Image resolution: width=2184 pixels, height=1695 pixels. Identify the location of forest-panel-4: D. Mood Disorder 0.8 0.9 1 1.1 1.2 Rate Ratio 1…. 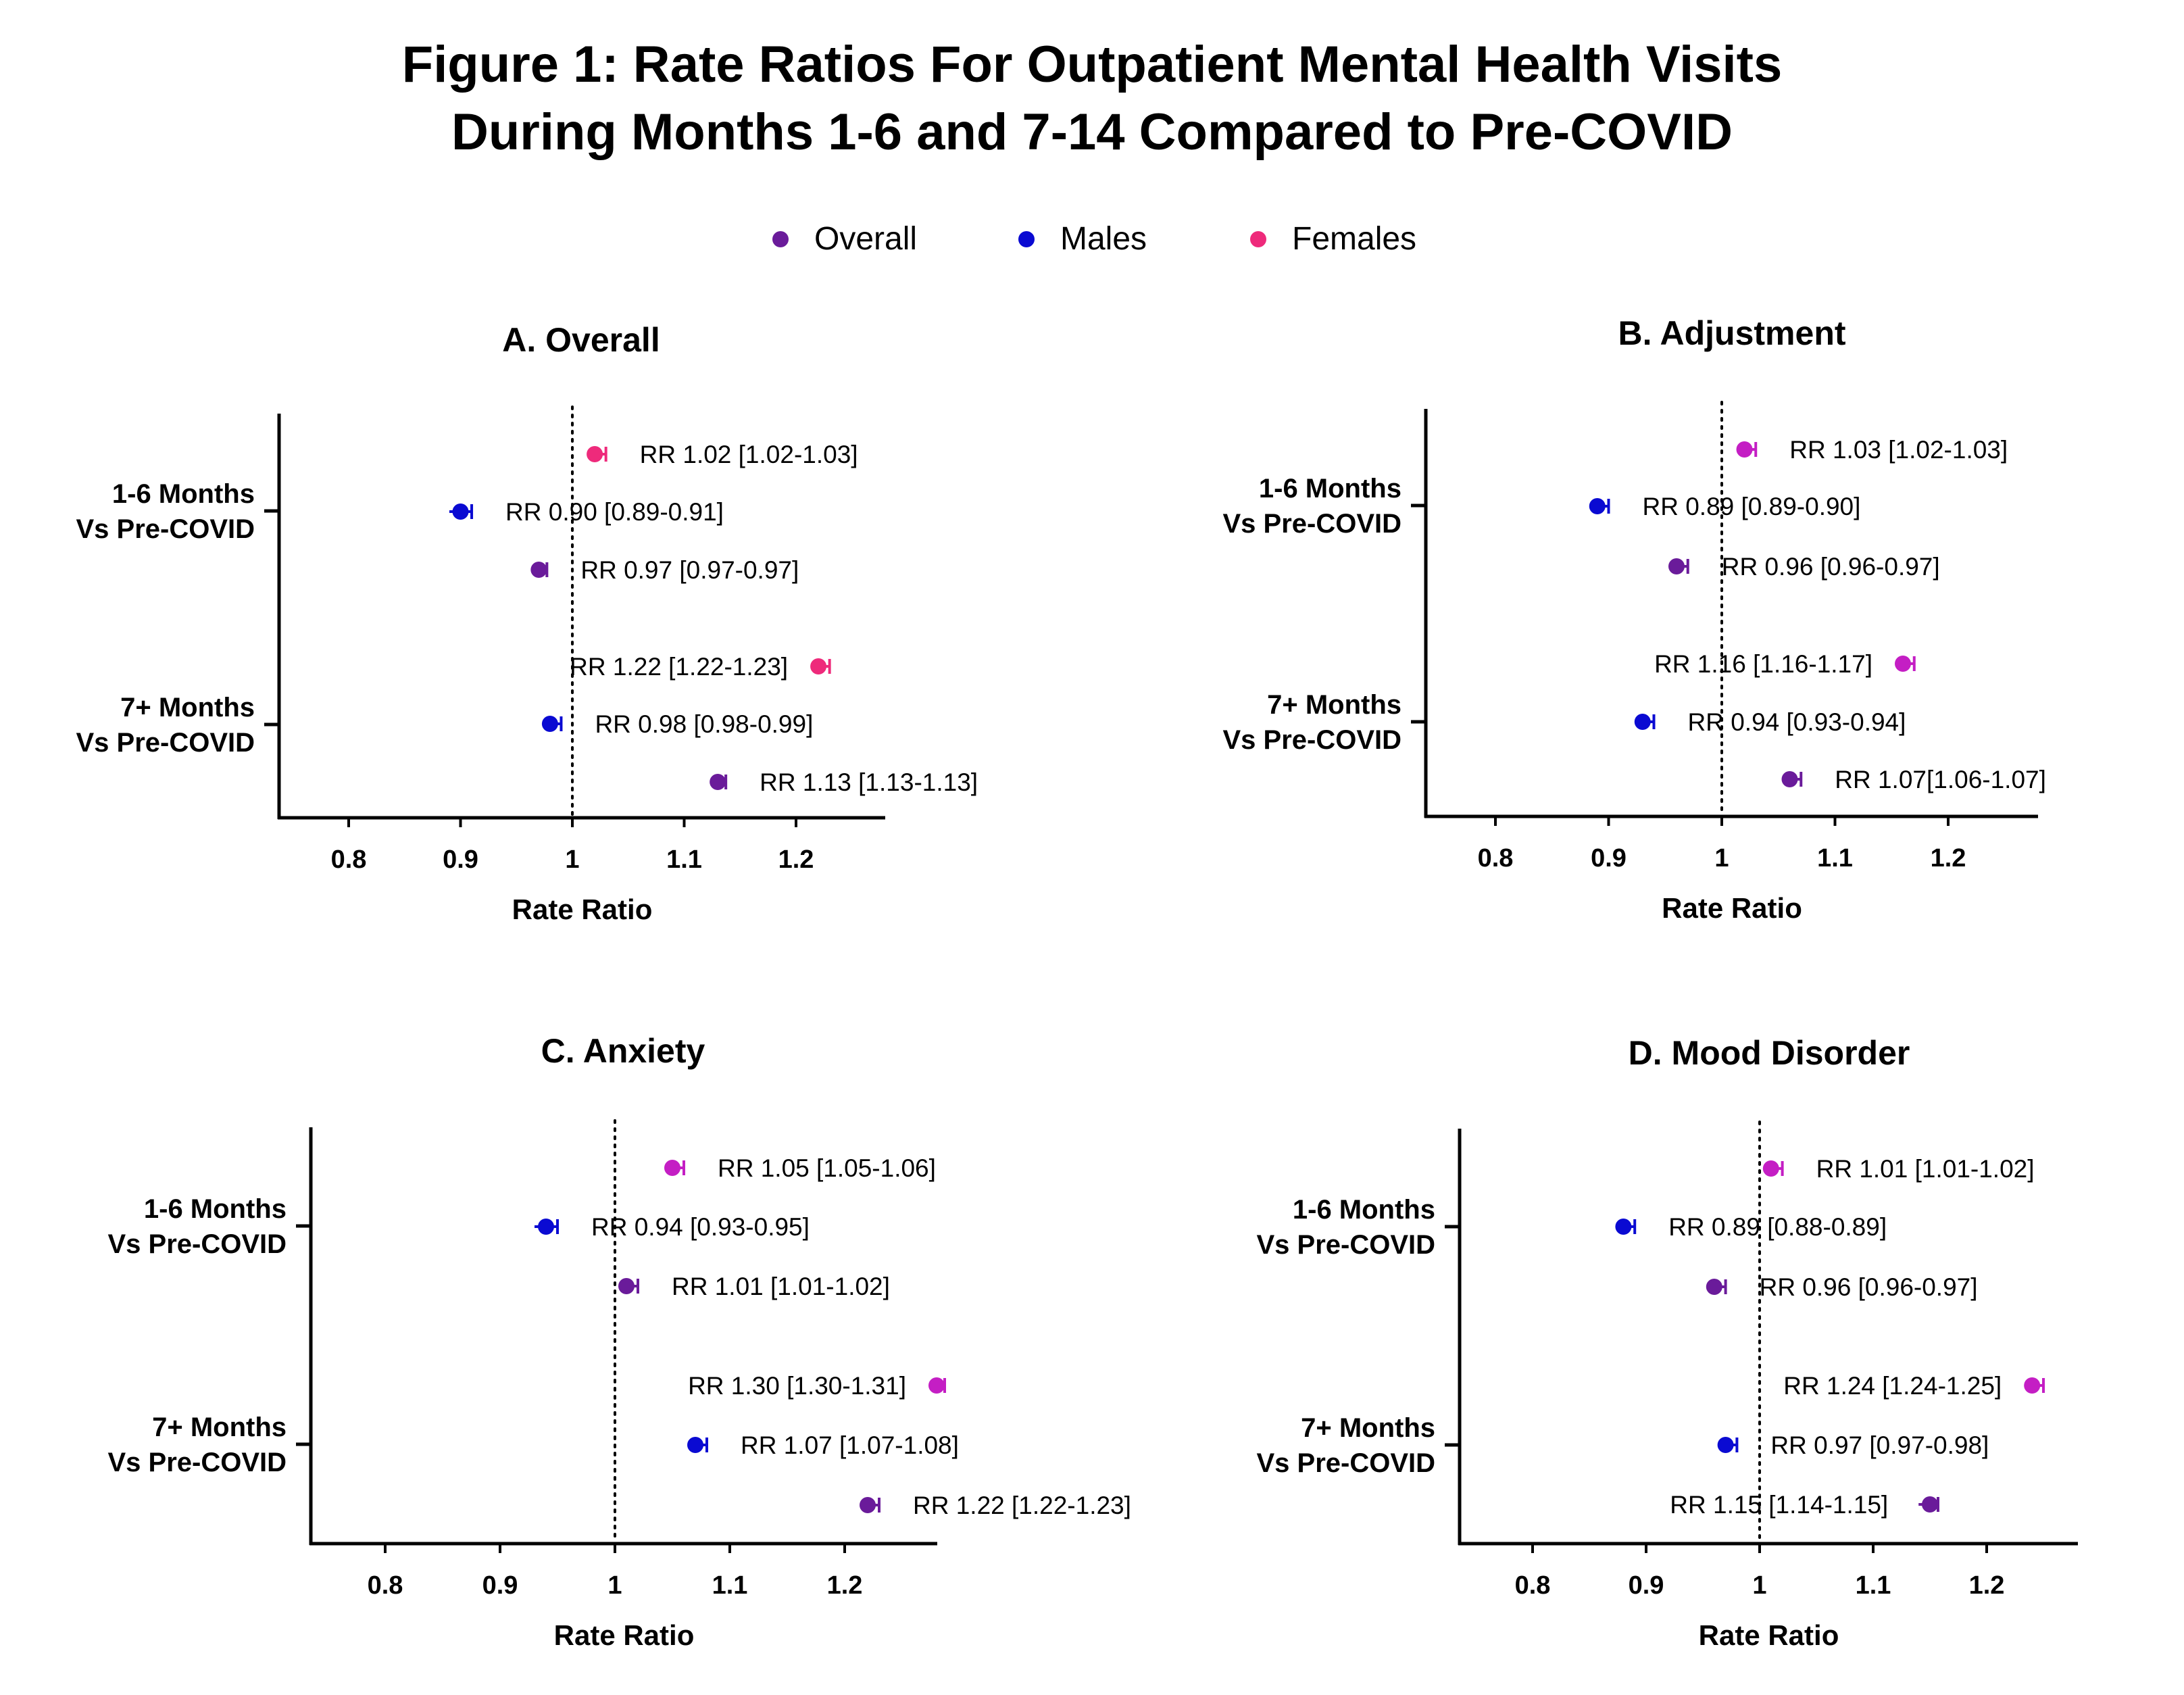
(1667, 1342).